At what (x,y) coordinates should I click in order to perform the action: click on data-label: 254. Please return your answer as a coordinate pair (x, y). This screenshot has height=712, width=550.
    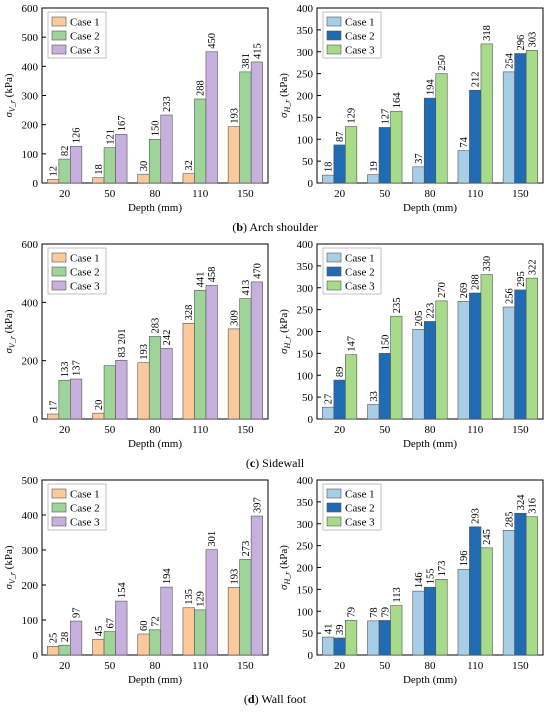
    Looking at the image, I should click on (509, 60).